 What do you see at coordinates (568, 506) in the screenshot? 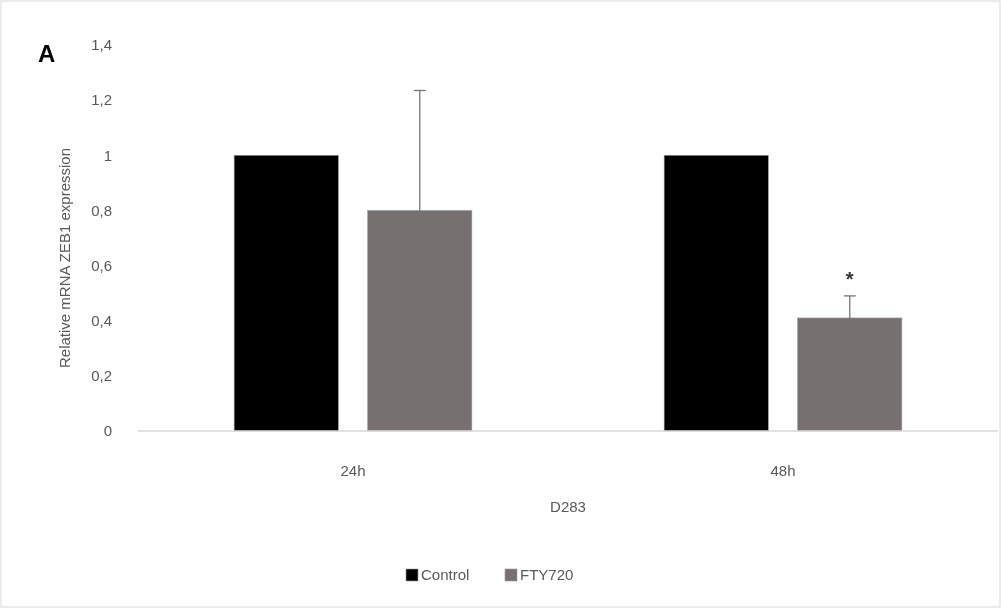
I see `x-axis-title: D283` at bounding box center [568, 506].